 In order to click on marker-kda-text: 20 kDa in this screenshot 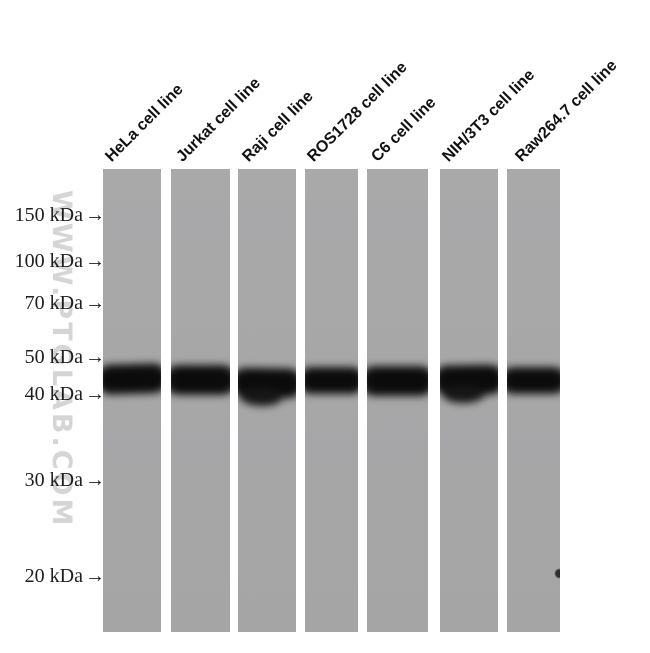, I will do `click(53, 576)`.